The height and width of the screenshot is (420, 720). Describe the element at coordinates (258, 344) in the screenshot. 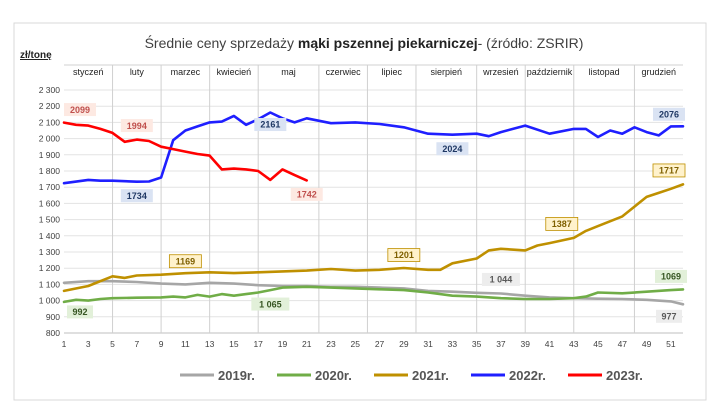

I see `x-tick-label: 17` at that location.